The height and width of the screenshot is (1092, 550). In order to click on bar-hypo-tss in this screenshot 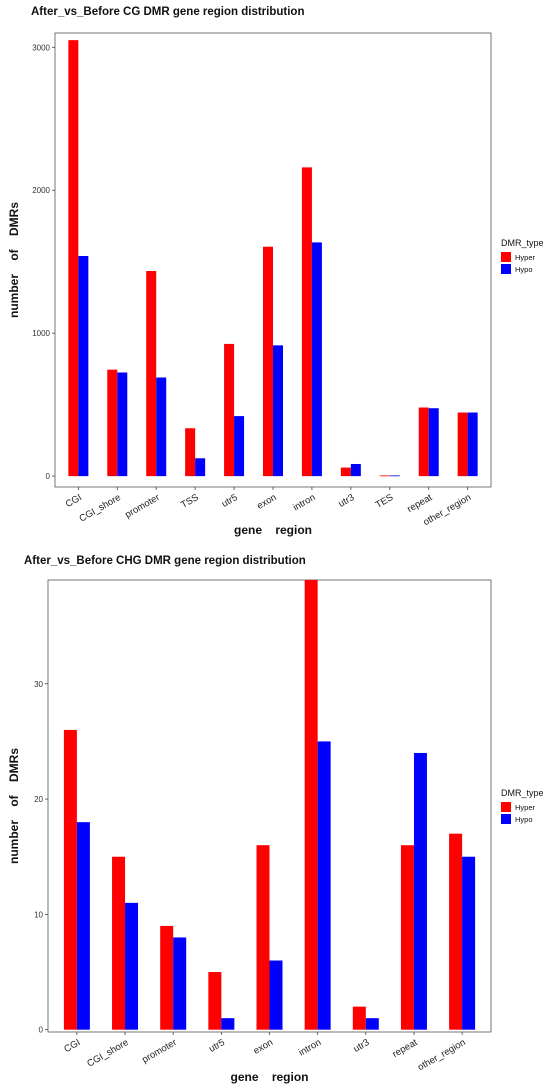, I will do `click(200, 467)`.